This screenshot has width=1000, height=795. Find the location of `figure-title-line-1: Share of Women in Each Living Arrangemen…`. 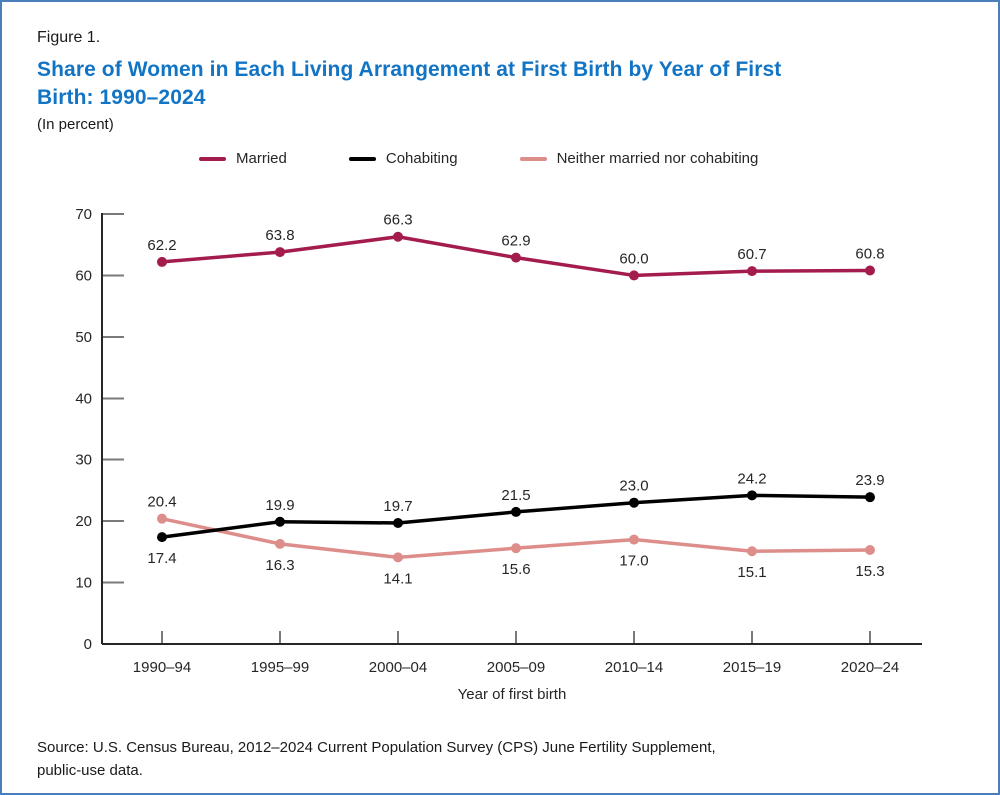

figure-title-line-1: Share of Women in Each Living Arrangemen… is located at coordinates (409, 69).